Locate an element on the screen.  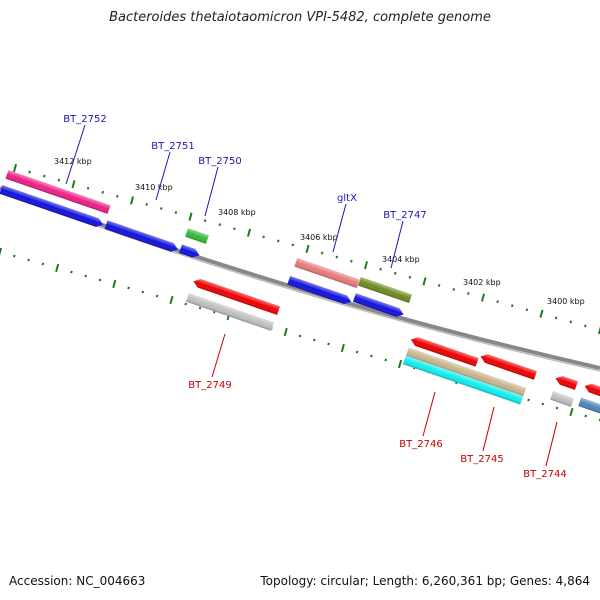
accession-text: Accession: NC_004663 is located at coordinates (77, 581).